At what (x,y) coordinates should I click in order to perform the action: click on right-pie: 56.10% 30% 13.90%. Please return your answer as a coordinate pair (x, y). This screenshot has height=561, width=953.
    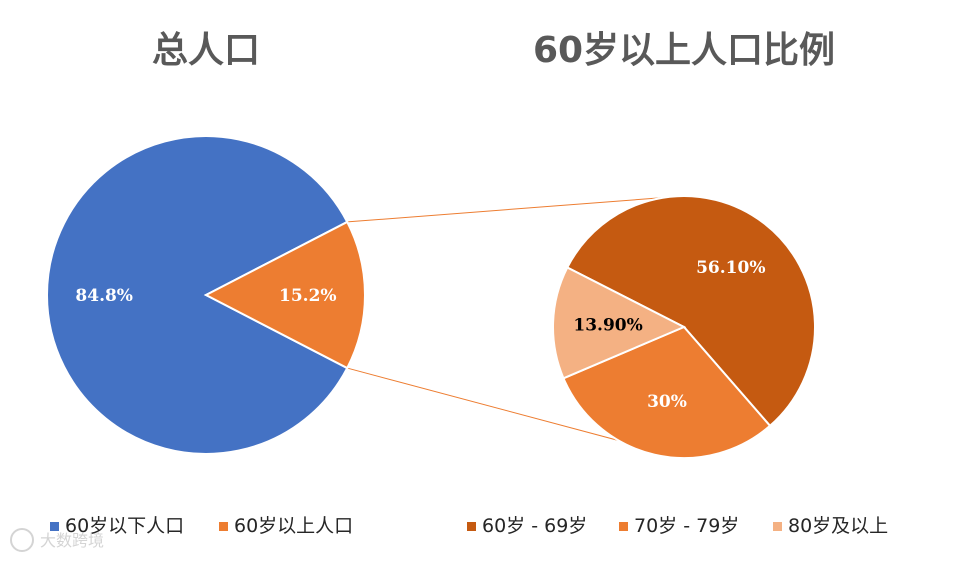
    Looking at the image, I should click on (684, 327).